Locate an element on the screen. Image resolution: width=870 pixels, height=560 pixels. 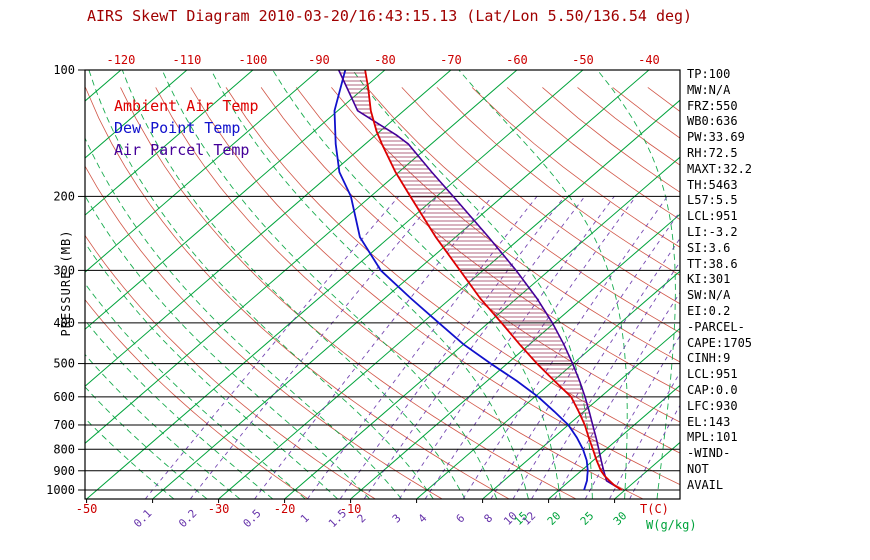
top-axis-label: -90 is located at coordinates (319, 60).